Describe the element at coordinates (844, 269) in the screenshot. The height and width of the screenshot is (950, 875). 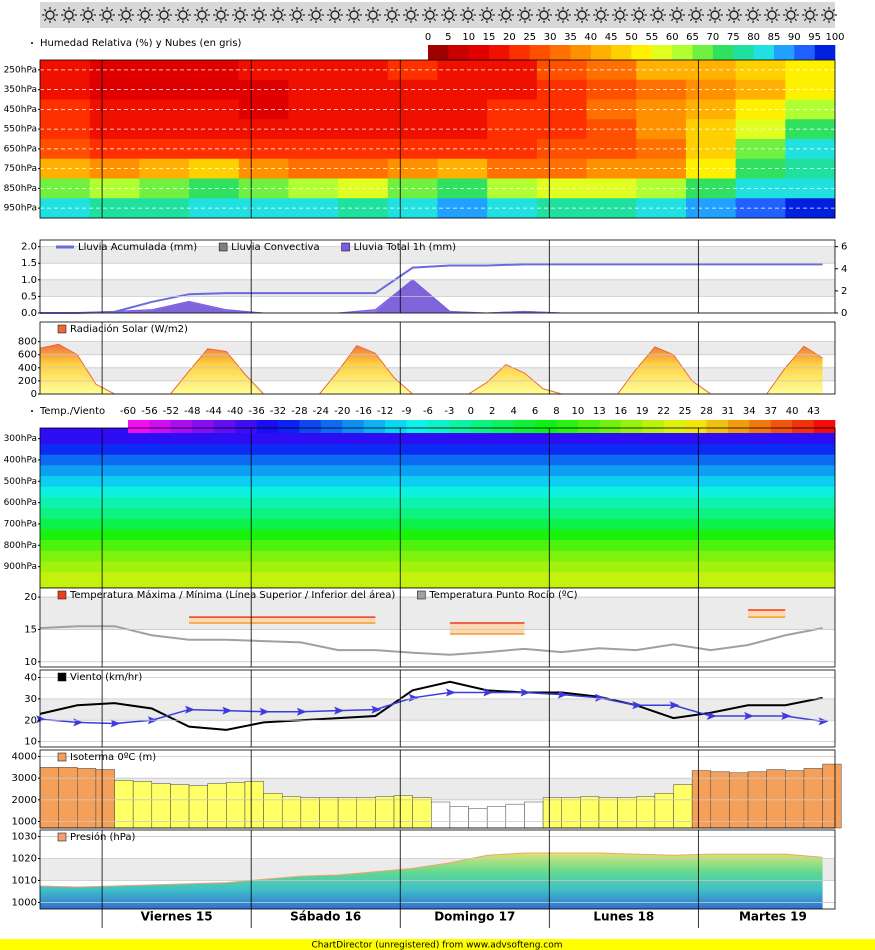
I see `y2-tick-label: 4` at that location.